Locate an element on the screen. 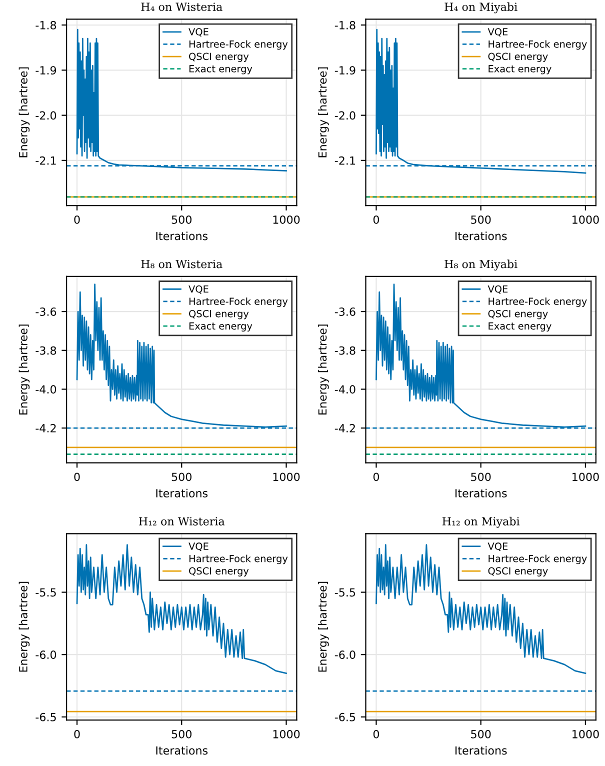 This screenshot has height=766, width=605. chart-title: H₄ on Miyabi is located at coordinates (481, 8).